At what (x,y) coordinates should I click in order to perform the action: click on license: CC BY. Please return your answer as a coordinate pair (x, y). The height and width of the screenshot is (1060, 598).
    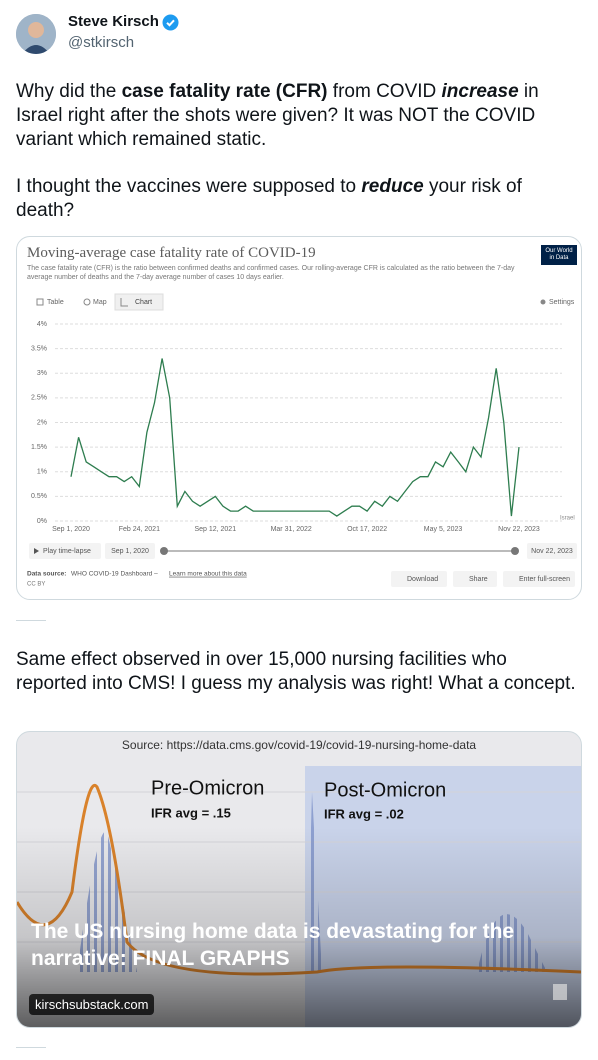
    Looking at the image, I should click on (36, 585).